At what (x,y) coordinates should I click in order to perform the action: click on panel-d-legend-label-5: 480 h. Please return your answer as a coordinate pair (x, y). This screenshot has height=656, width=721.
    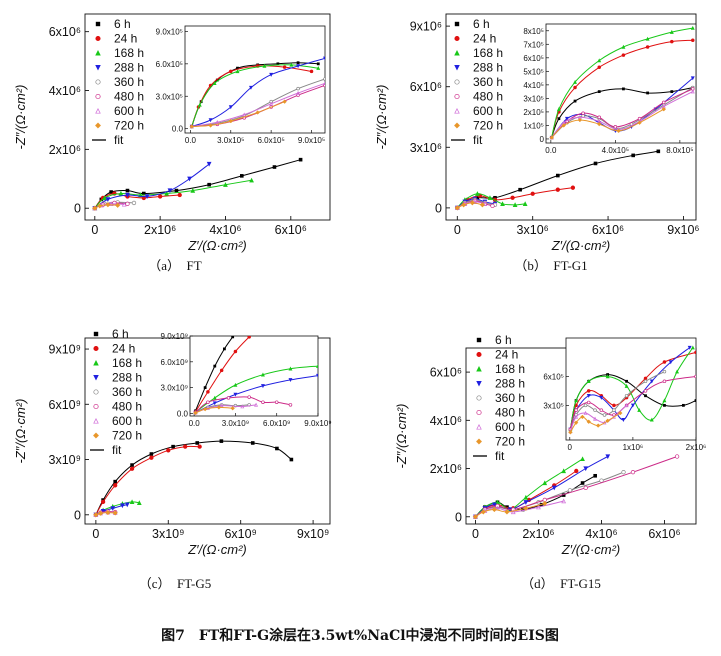
    Looking at the image, I should click on (510, 413).